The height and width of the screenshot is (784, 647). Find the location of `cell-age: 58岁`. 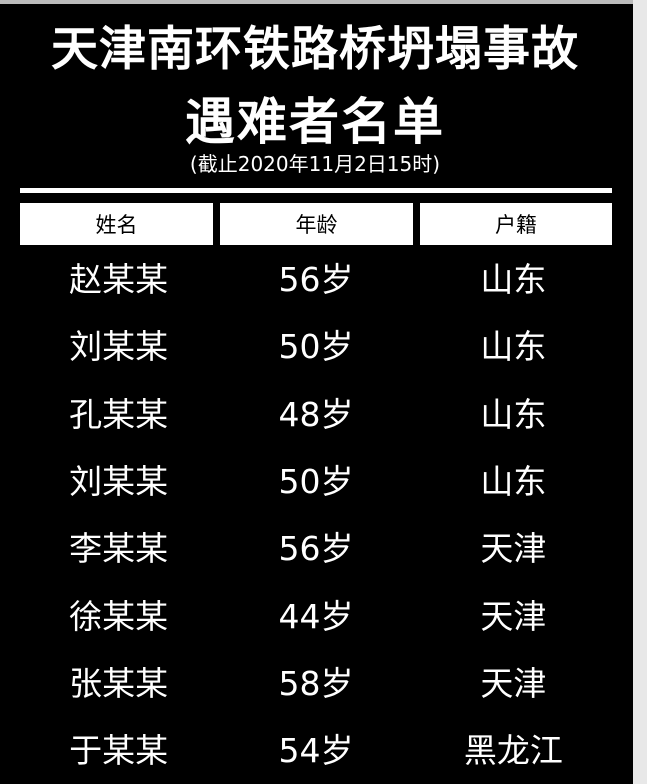

cell-age: 58岁 is located at coordinates (316, 683).